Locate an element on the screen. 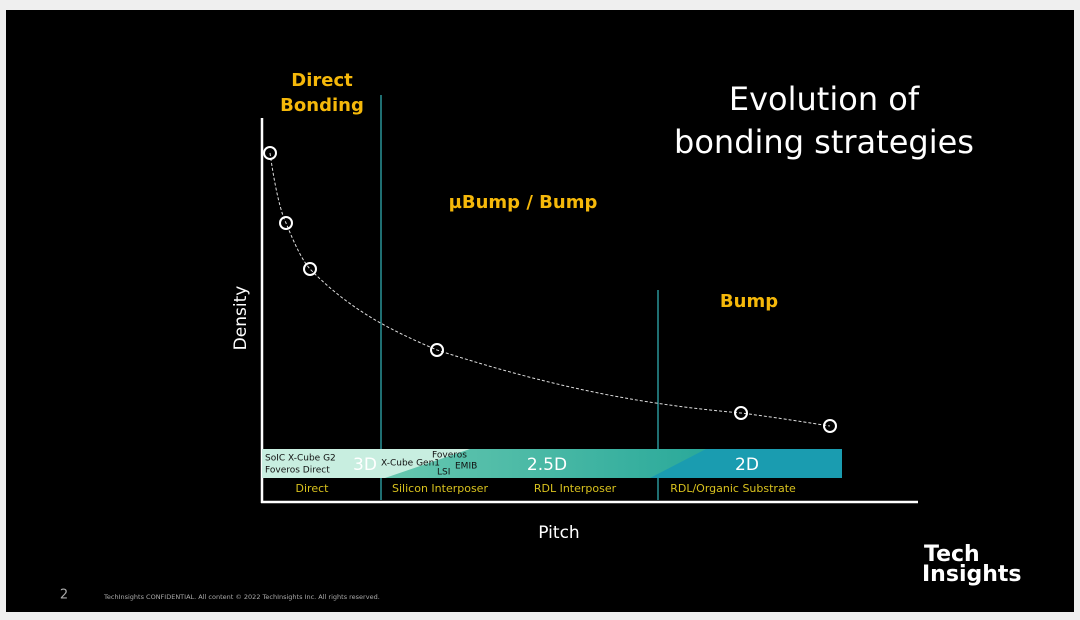 The image size is (1080, 620). logo: Tech is located at coordinates (952, 554).